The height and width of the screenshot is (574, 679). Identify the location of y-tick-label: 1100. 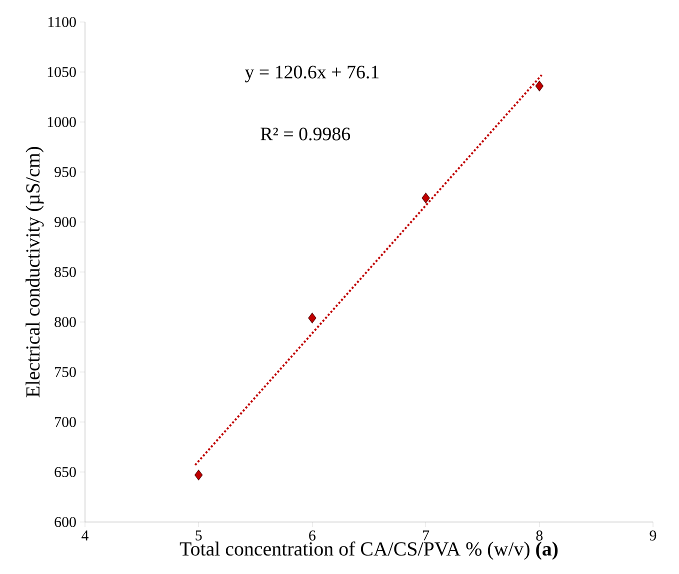
(62, 22).